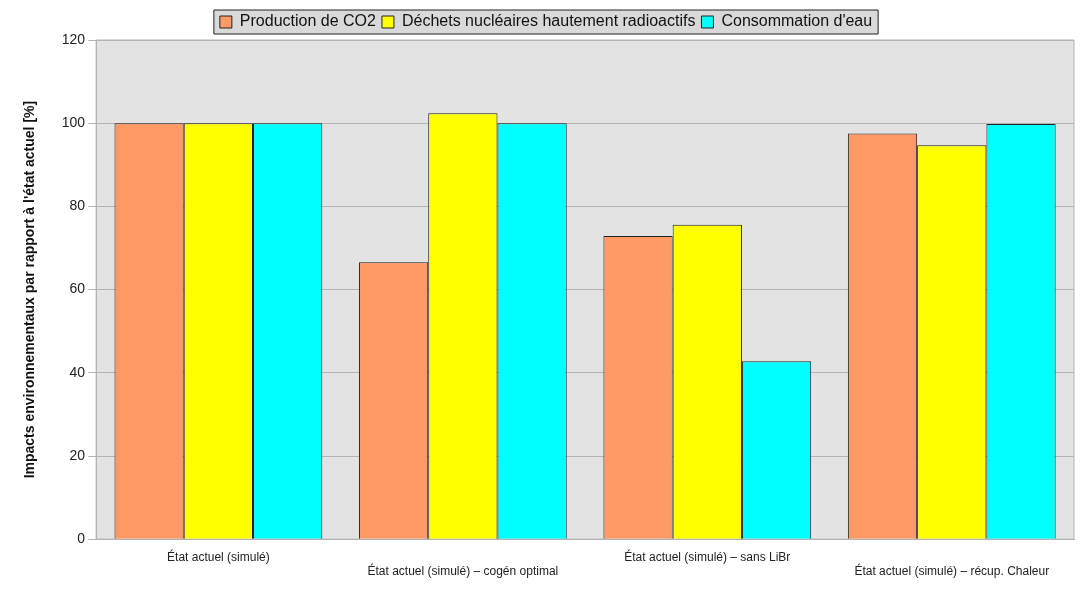  I want to click on y-tick-label: 0, so click(81, 538).